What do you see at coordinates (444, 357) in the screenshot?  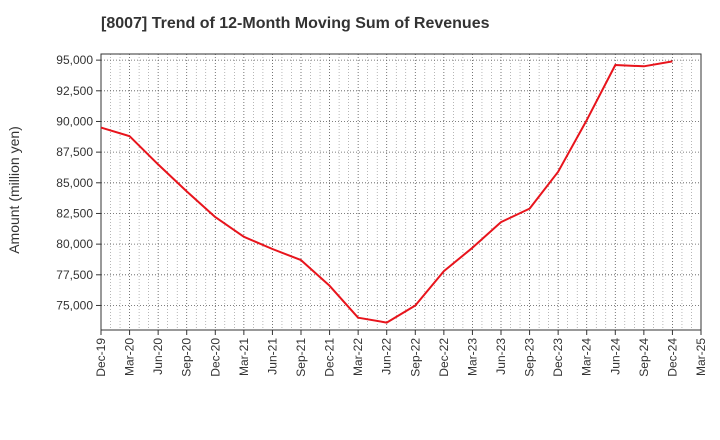 I see `x-tick-label: Dec-22` at bounding box center [444, 357].